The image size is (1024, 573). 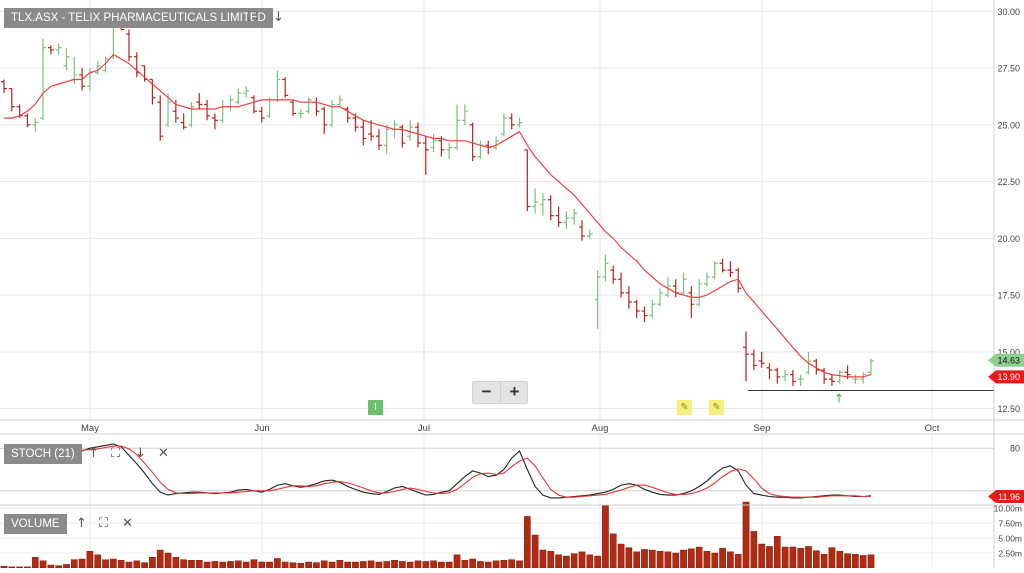 I want to click on stoch-last-label: 11.96, so click(x=1009, y=497).